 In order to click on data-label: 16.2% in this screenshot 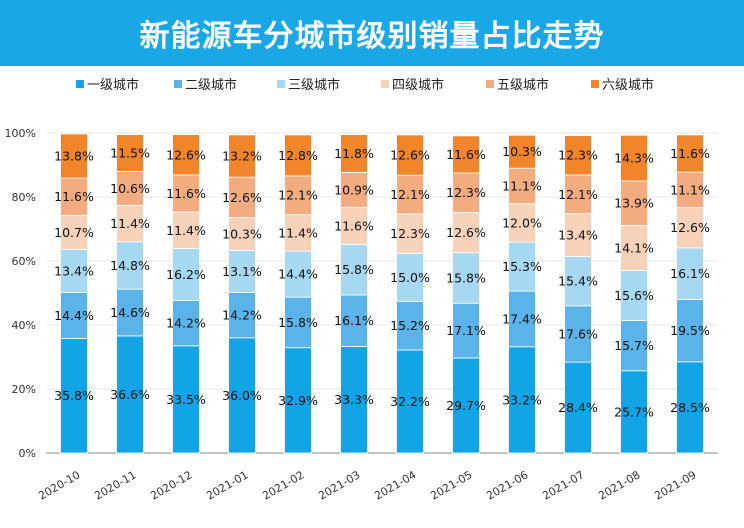, I will do `click(186, 274)`.